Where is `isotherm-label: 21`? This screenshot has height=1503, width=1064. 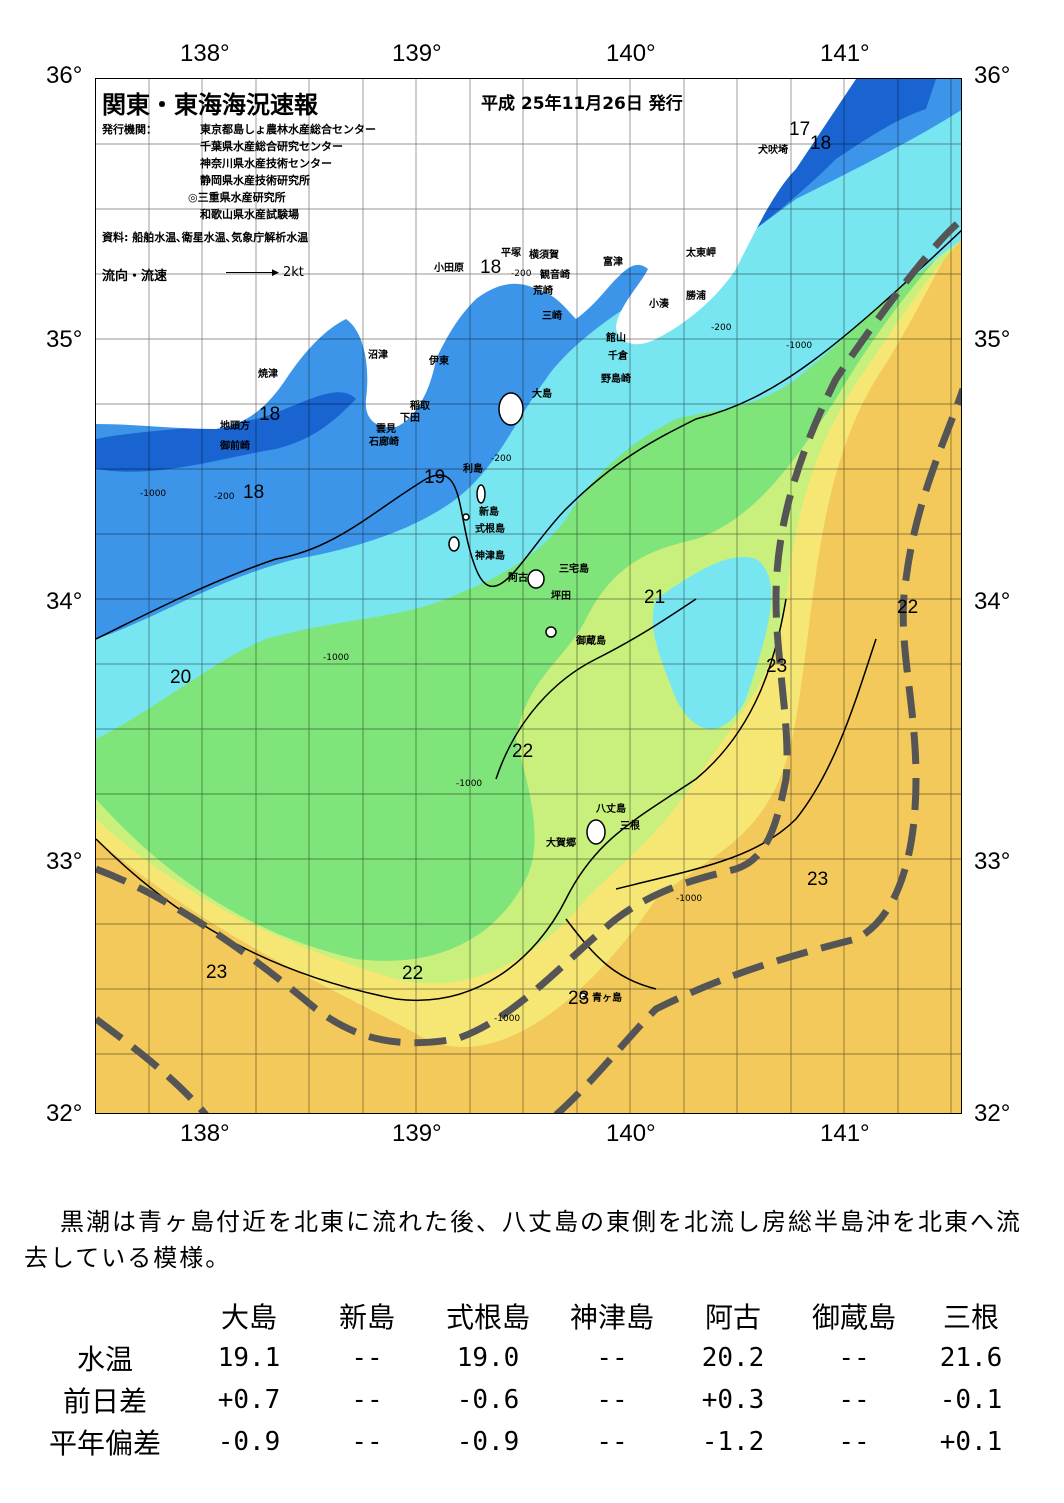
isotherm-label: 21 is located at coordinates (655, 597).